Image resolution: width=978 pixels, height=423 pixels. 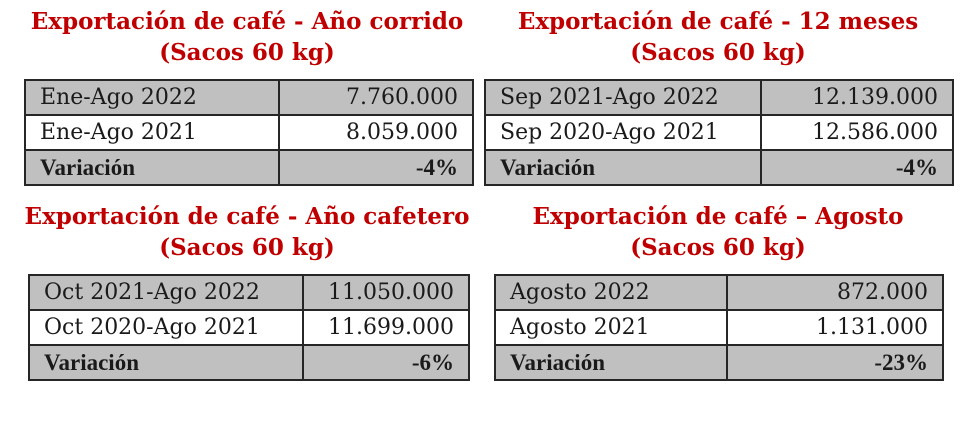 I want to click on row-value: 7.760.000, so click(x=376, y=97).